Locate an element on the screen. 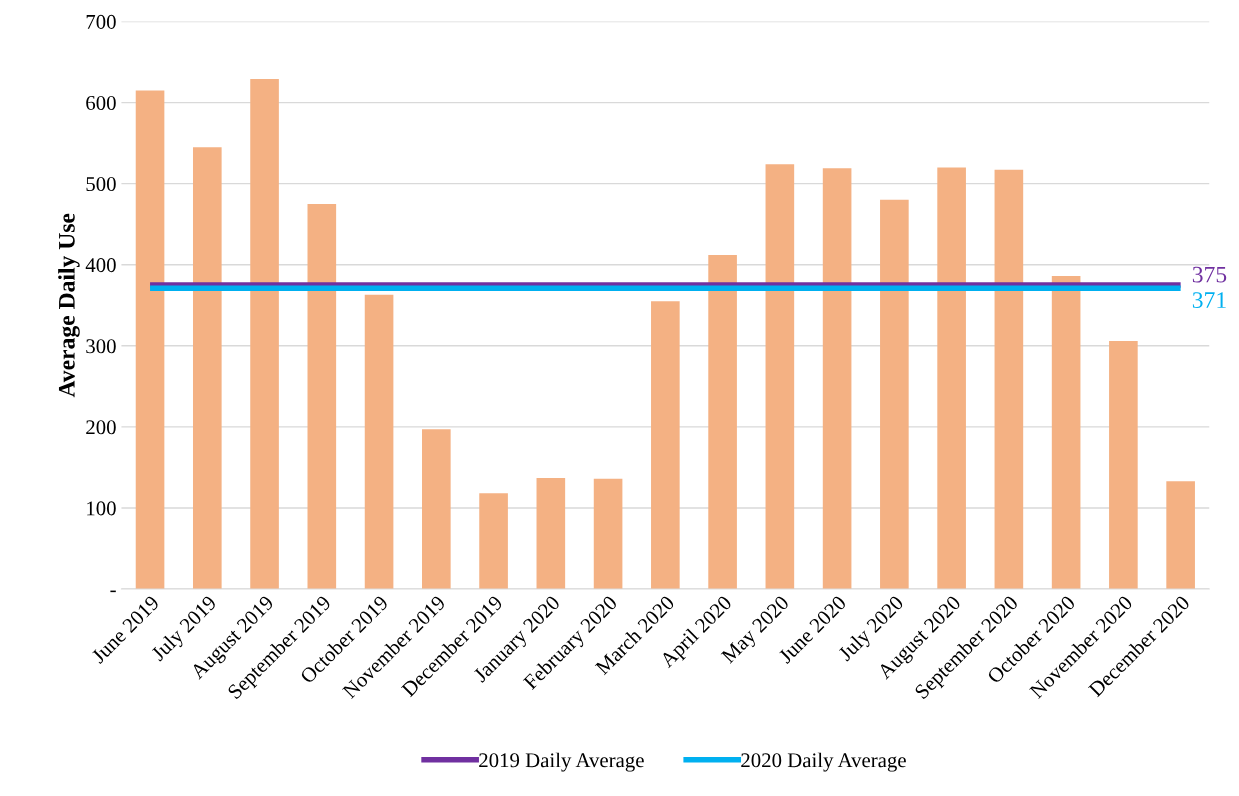  data-label: 375 is located at coordinates (1209, 274).